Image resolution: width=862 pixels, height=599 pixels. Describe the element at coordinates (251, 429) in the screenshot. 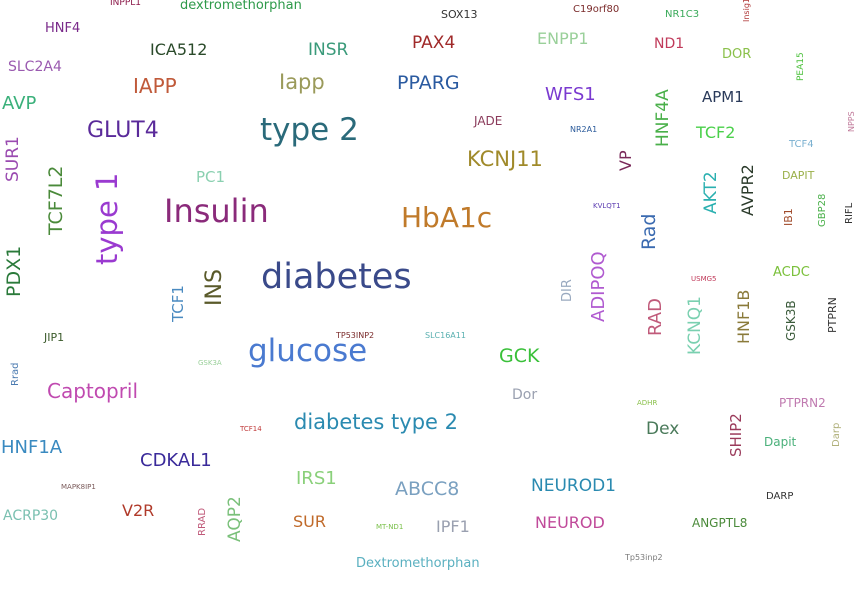

I see `word-tcf14: TCF14` at that location.